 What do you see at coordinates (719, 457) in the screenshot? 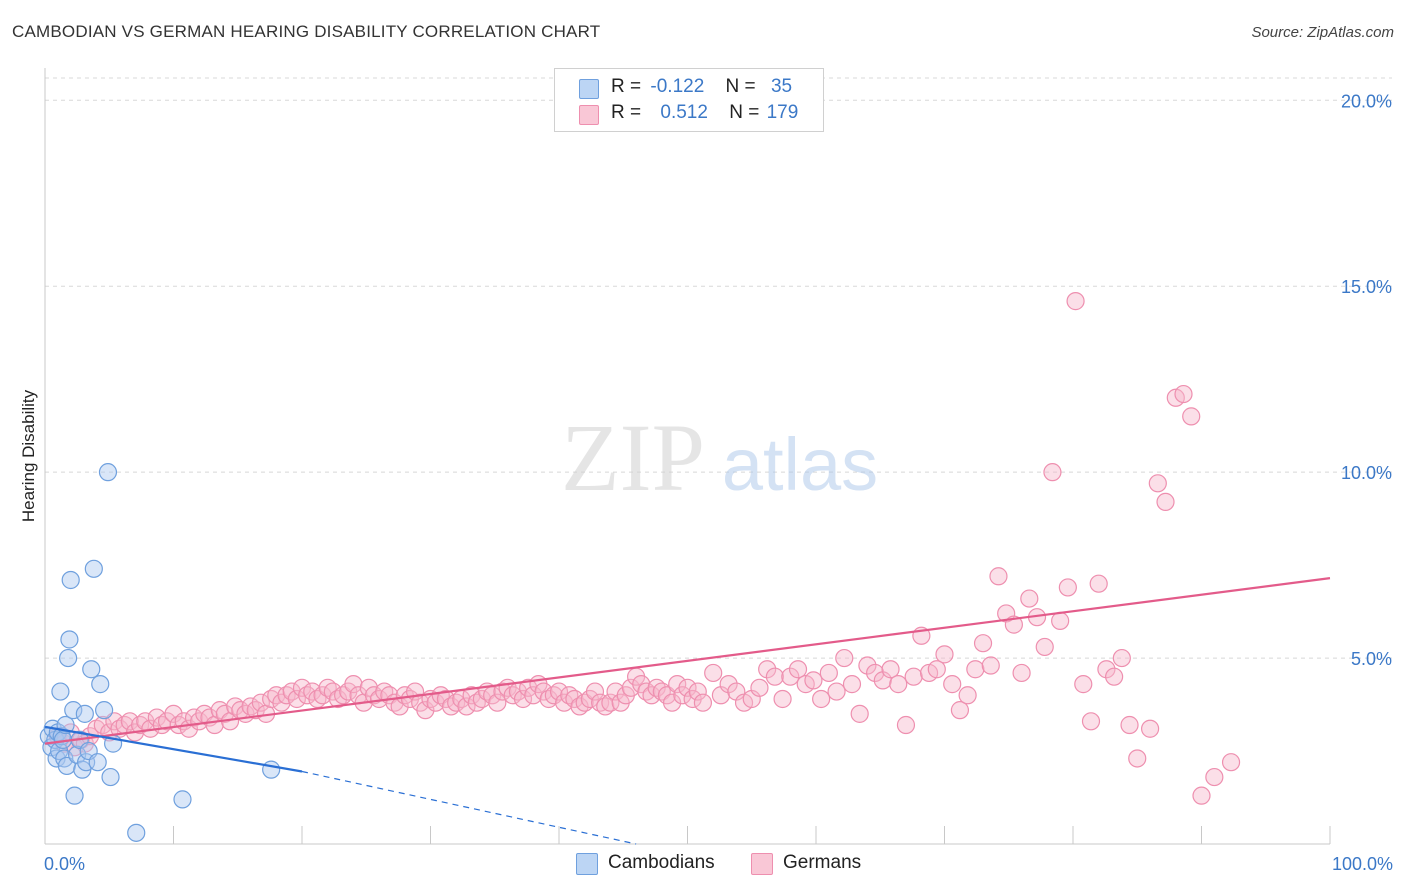
I see `watermark: ZIP atlas` at bounding box center [719, 457].